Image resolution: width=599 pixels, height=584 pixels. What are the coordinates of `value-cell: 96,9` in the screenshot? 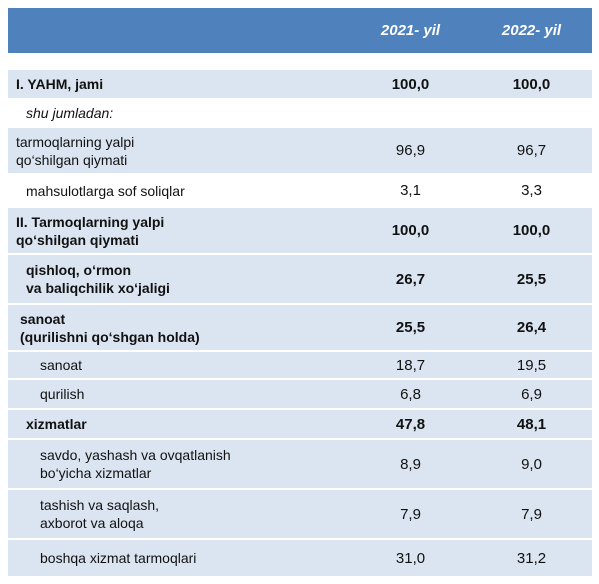 It's located at (410, 150).